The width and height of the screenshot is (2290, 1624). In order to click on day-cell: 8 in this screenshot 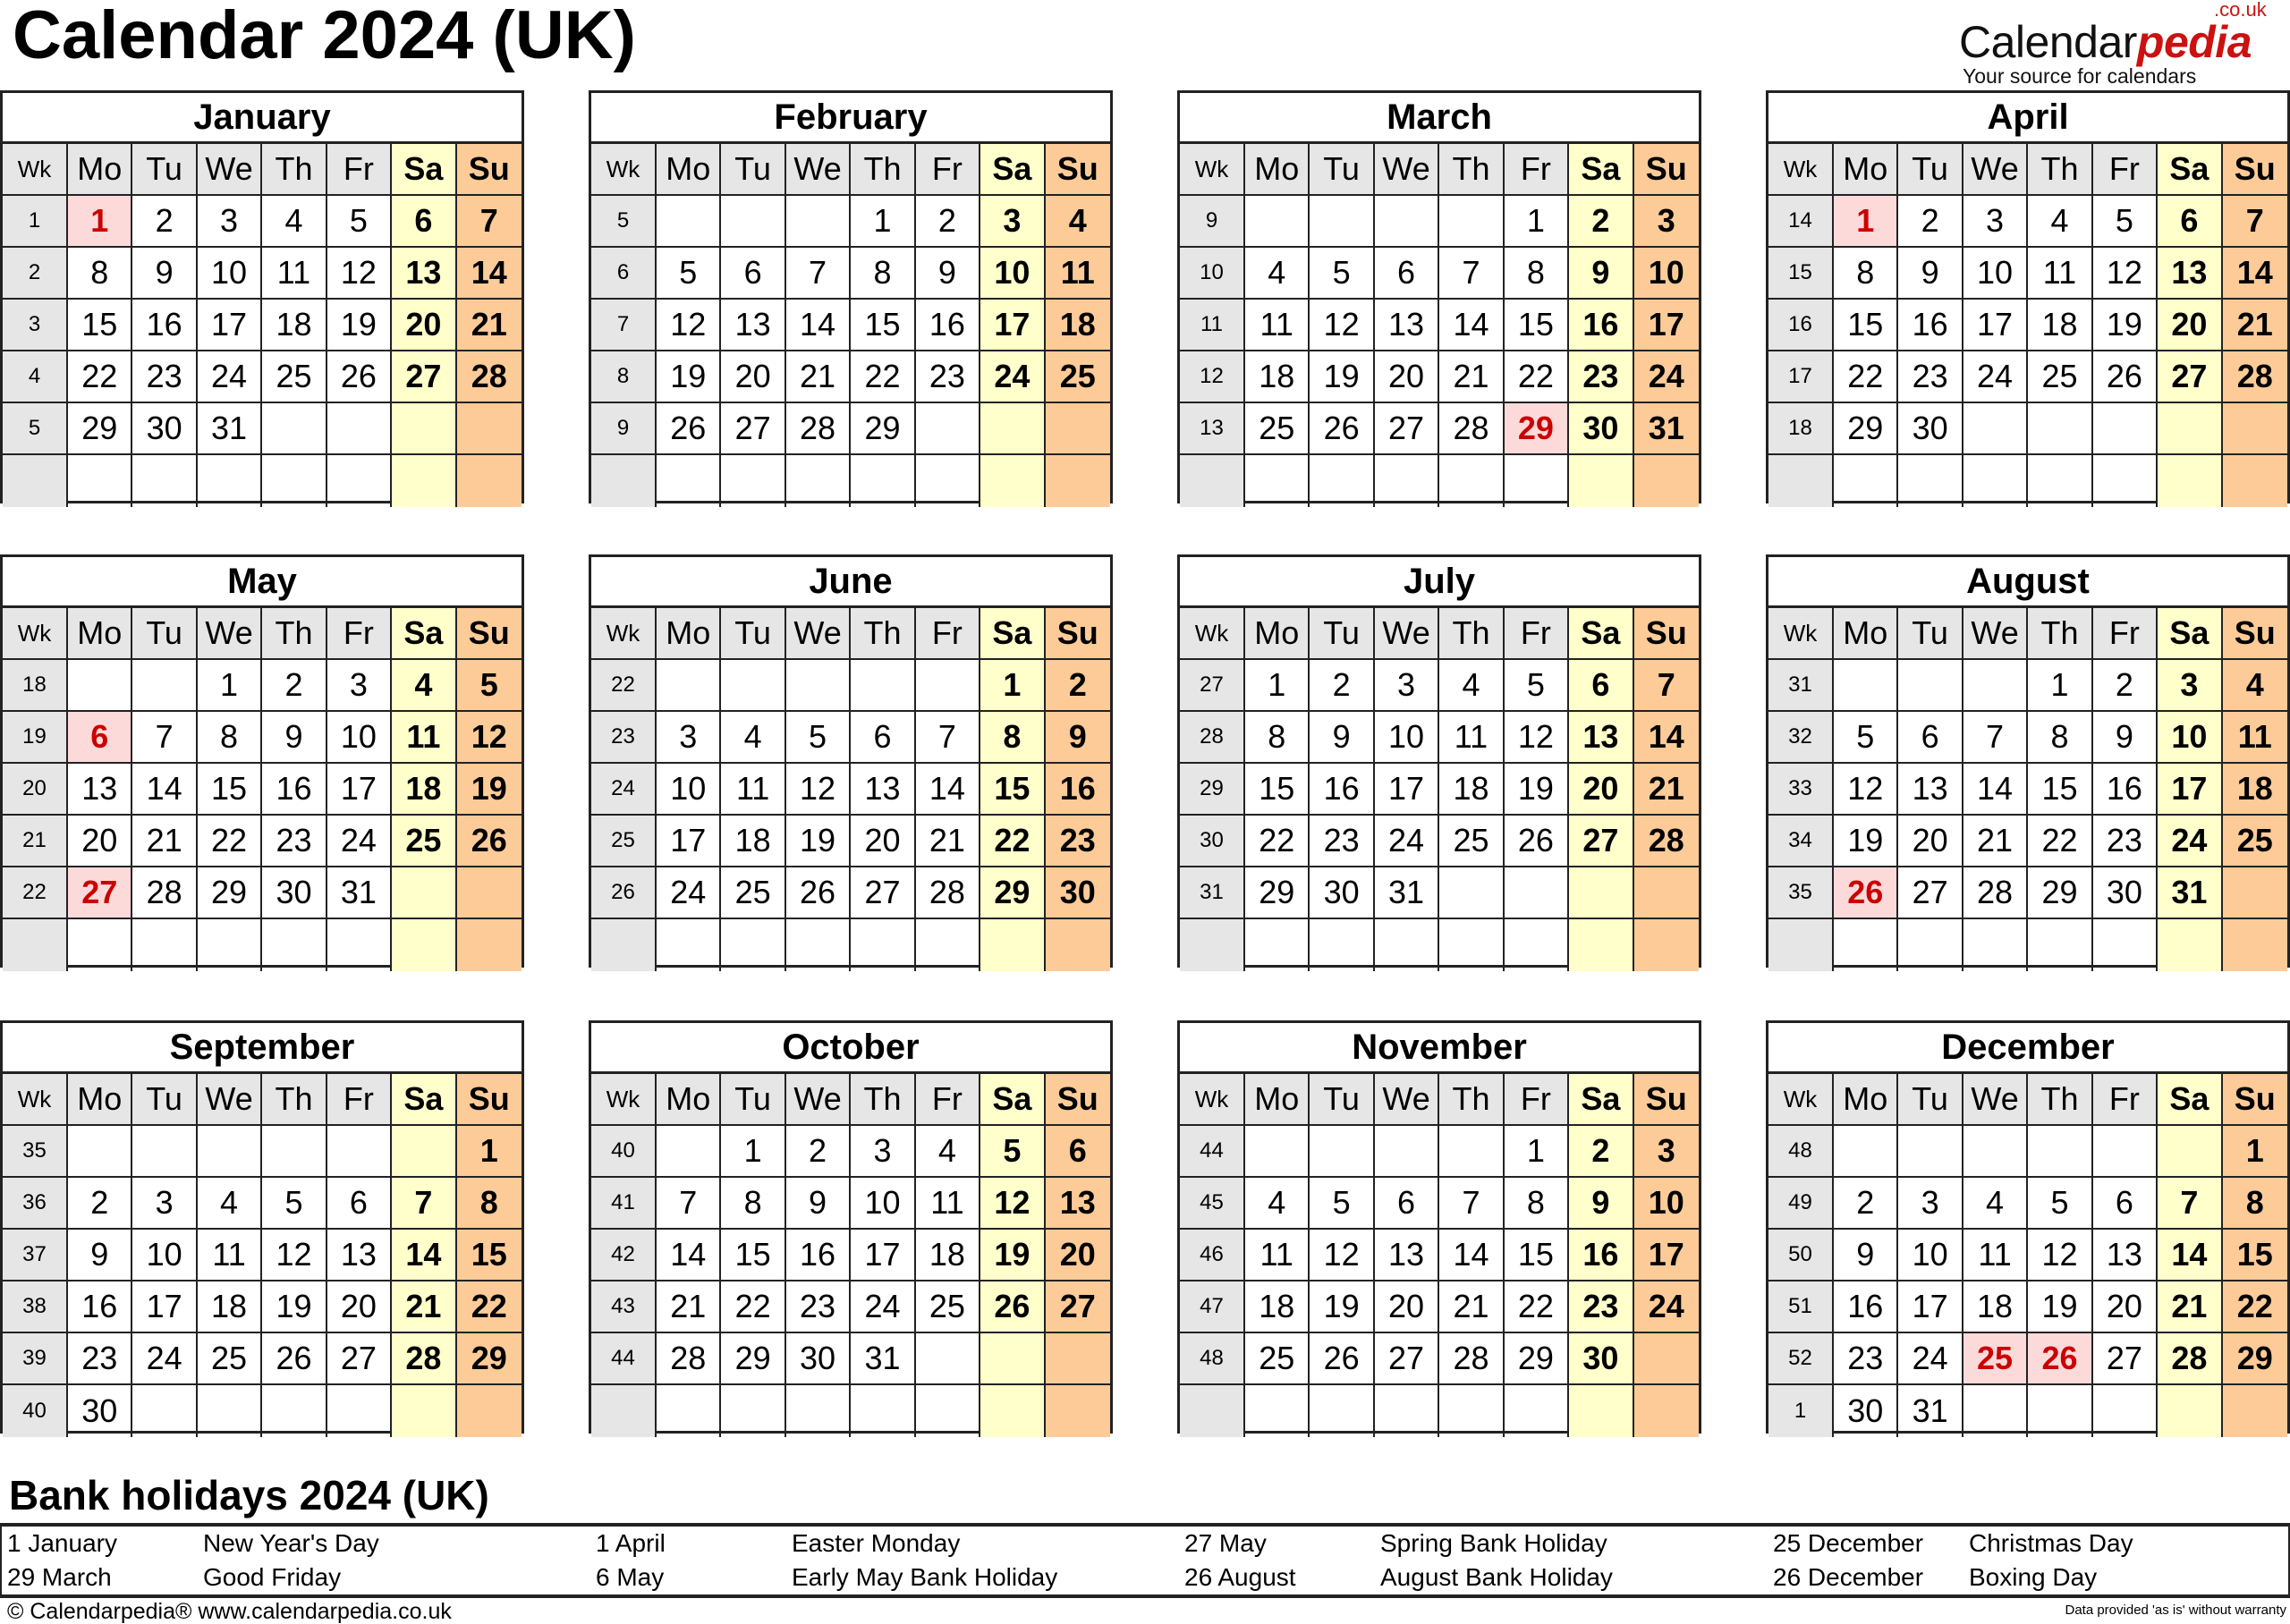, I will do `click(2060, 738)`.